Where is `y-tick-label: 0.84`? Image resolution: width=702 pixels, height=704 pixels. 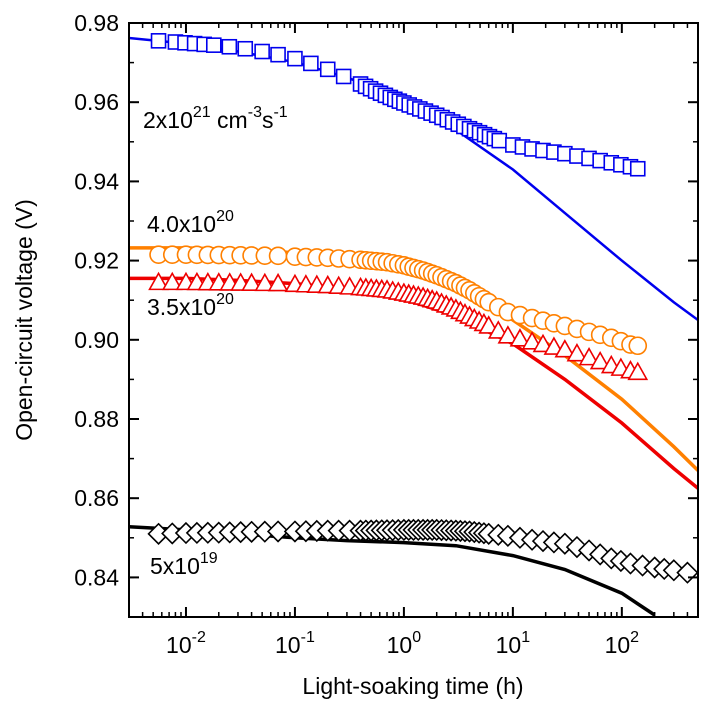
y-tick-label: 0.84 is located at coordinates (96, 577).